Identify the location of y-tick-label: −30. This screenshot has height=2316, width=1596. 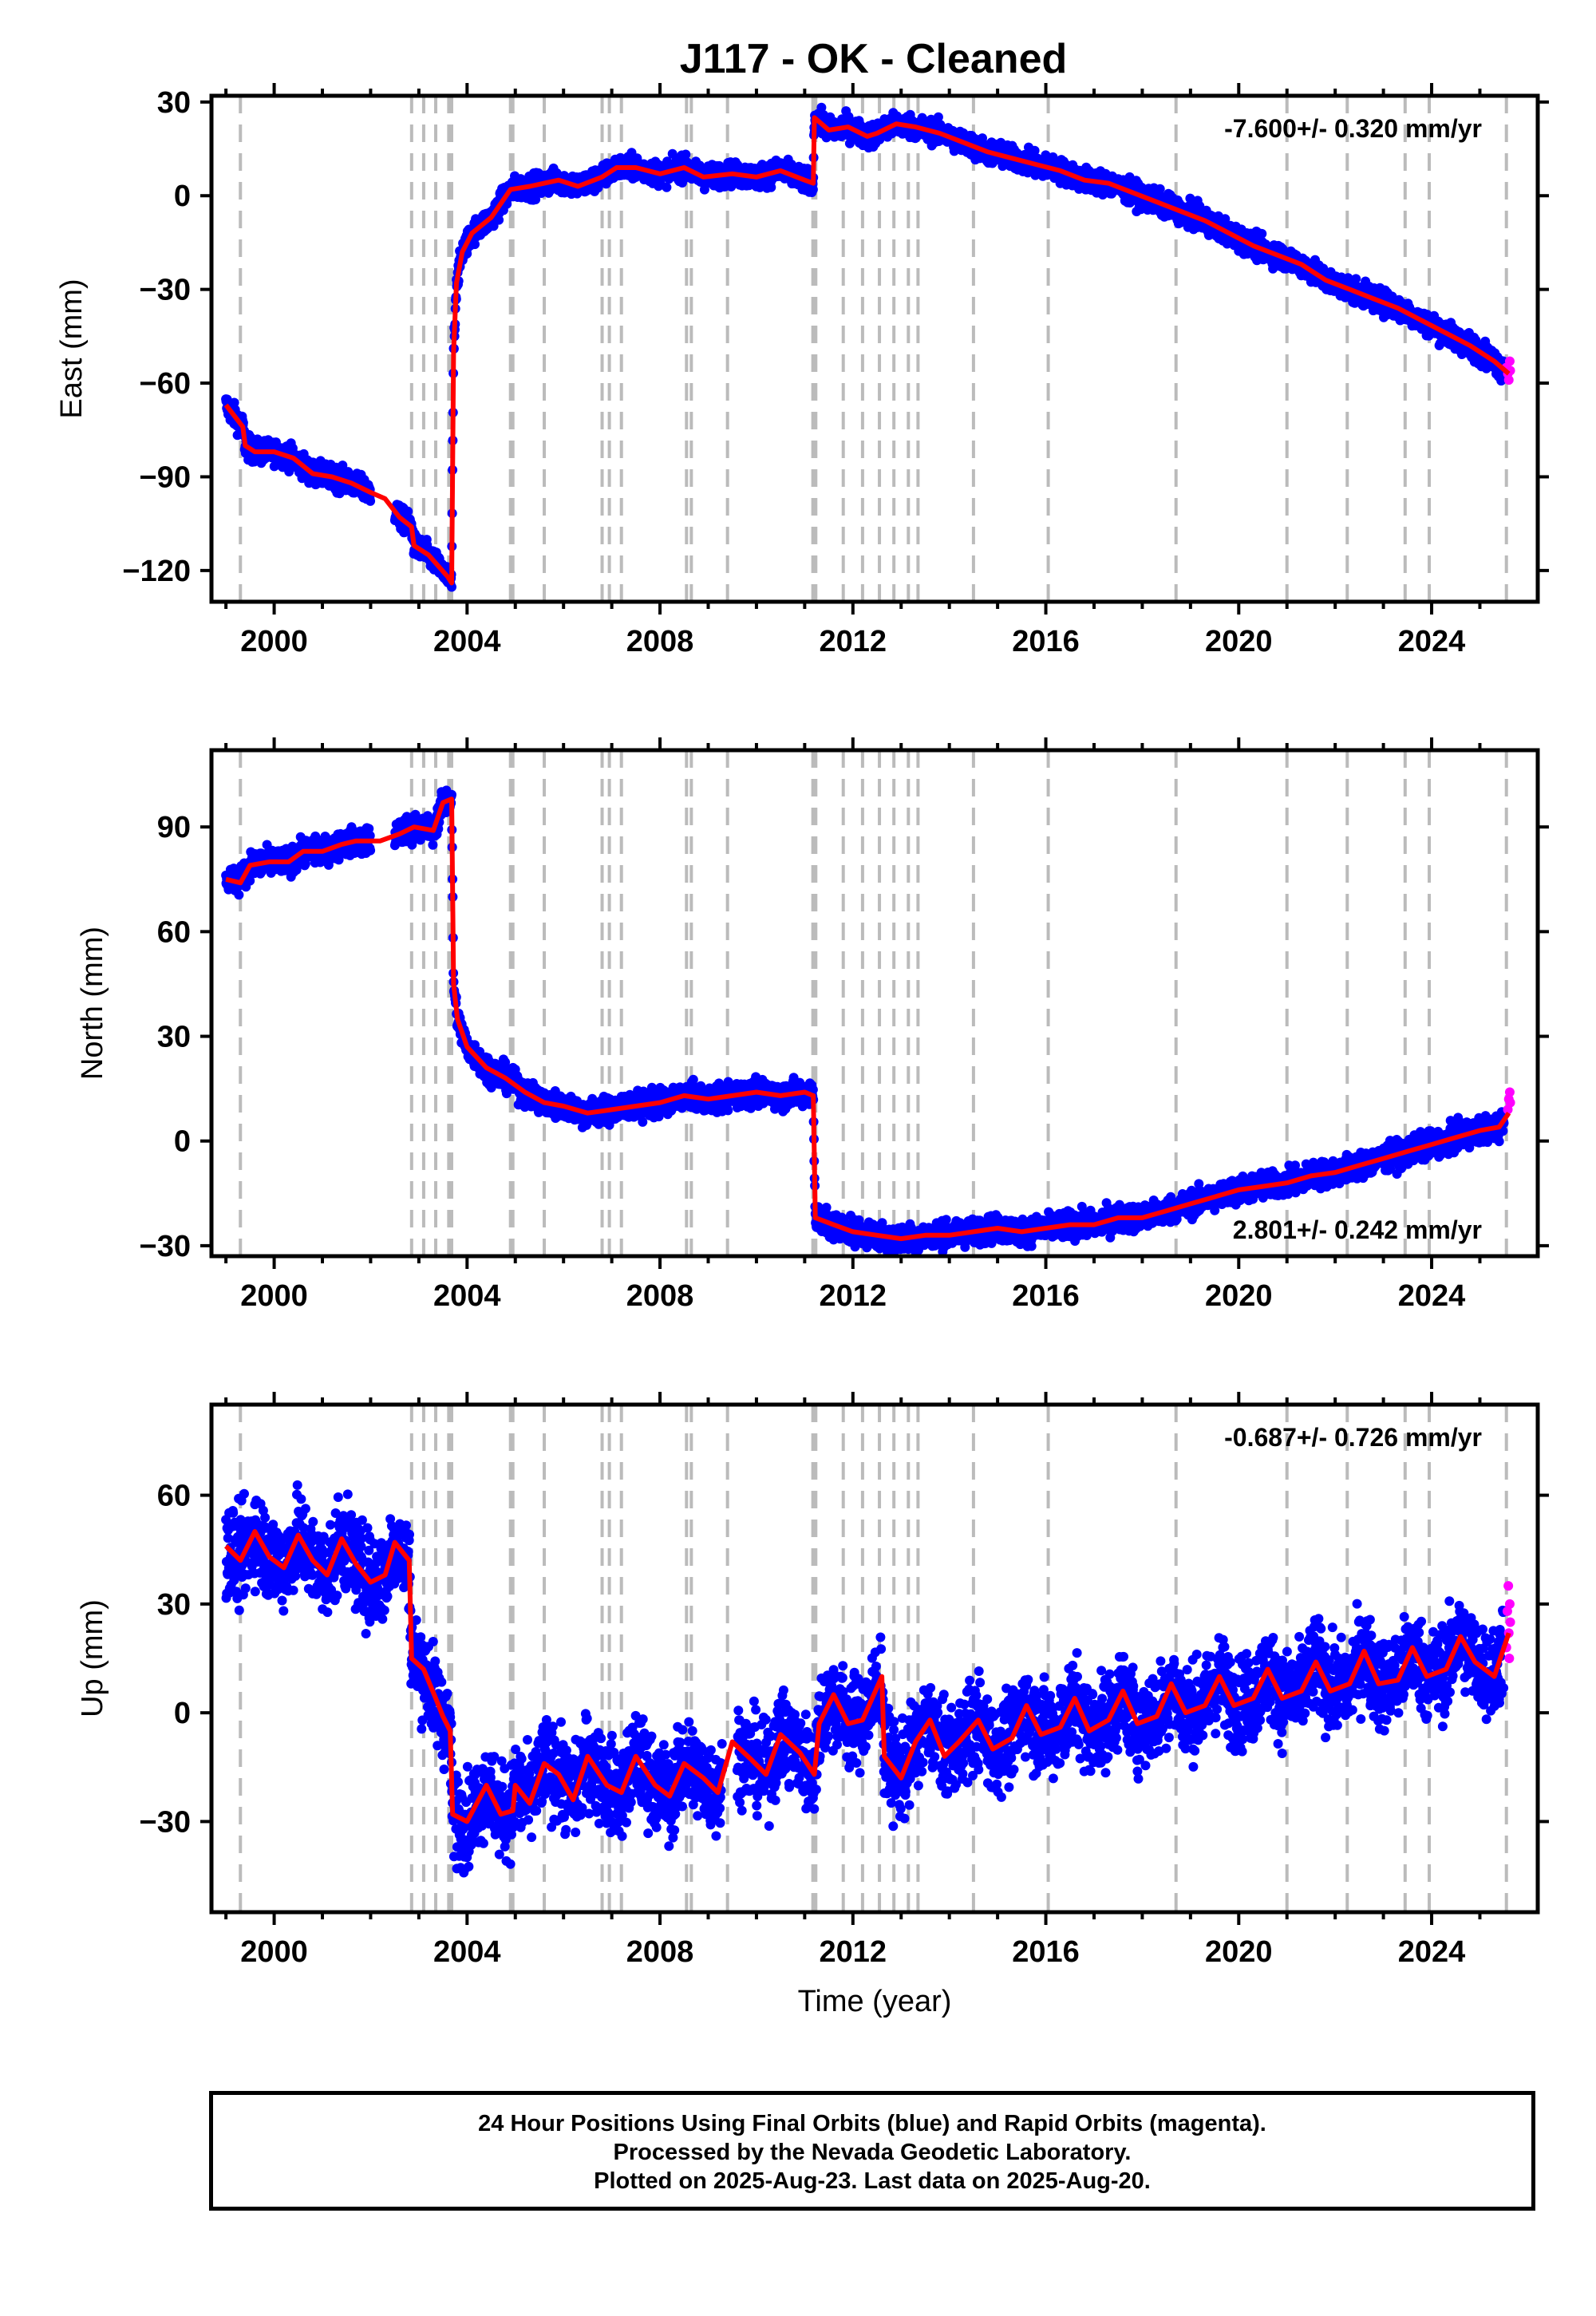
(165, 290).